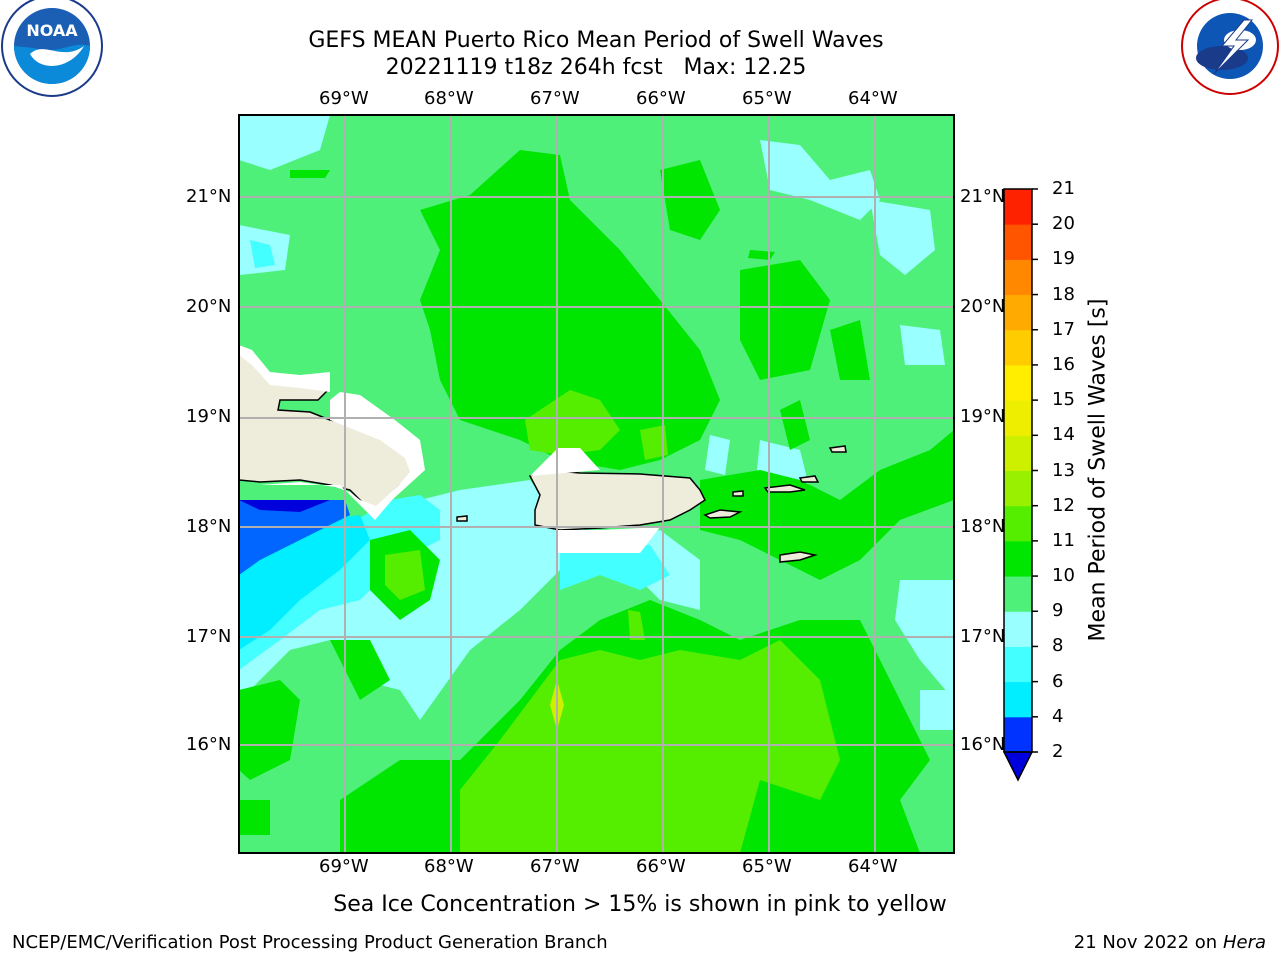  I want to click on lat-label-left: 18°N, so click(209, 526).